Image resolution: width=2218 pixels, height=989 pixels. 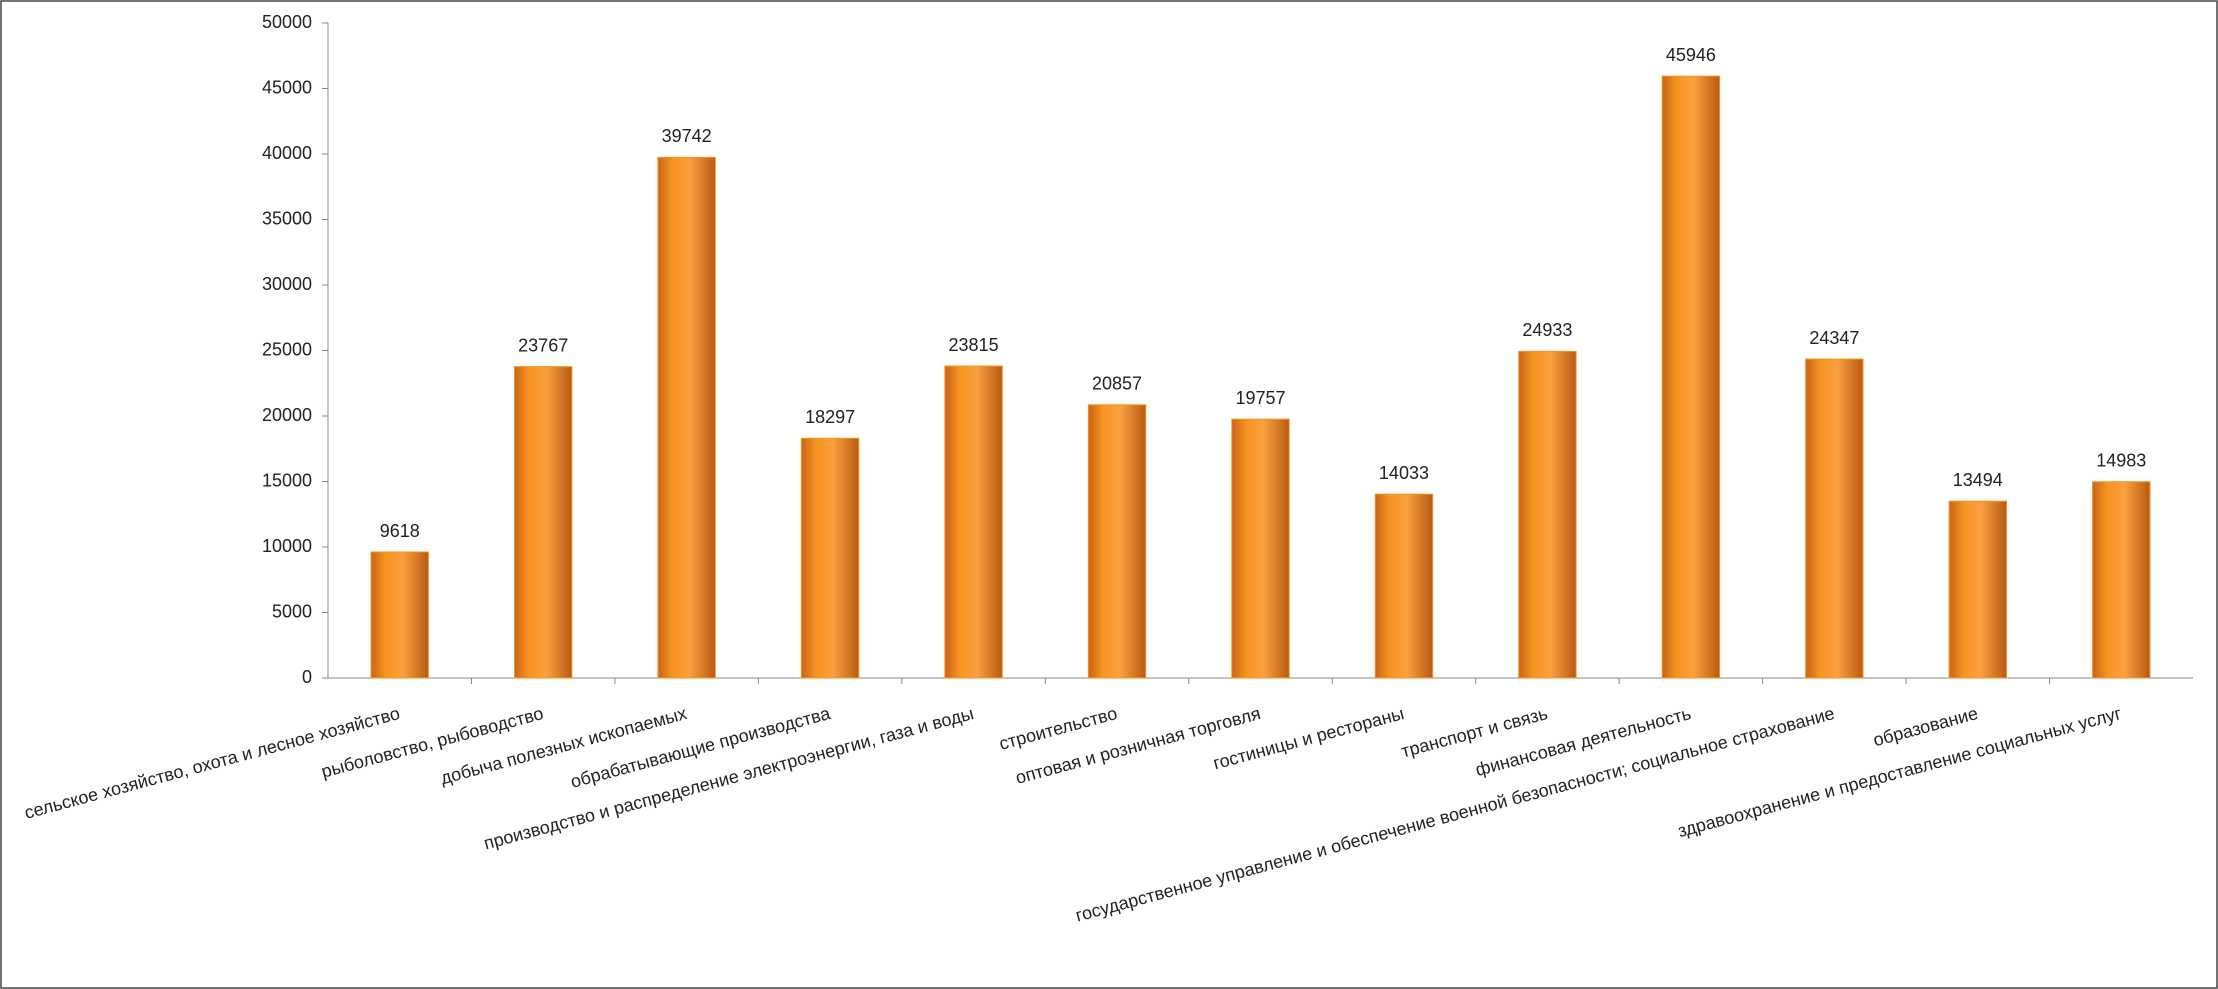 What do you see at coordinates (687, 136) in the screenshot?
I see `value-label: 39742` at bounding box center [687, 136].